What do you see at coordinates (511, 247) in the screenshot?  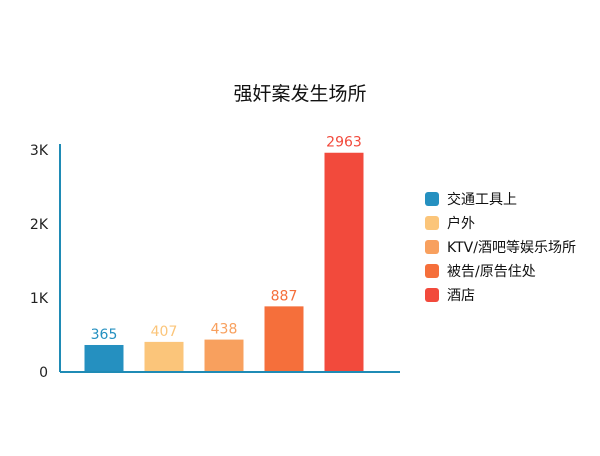 I see `legend-label: KTV/酒吧等娱乐场所` at bounding box center [511, 247].